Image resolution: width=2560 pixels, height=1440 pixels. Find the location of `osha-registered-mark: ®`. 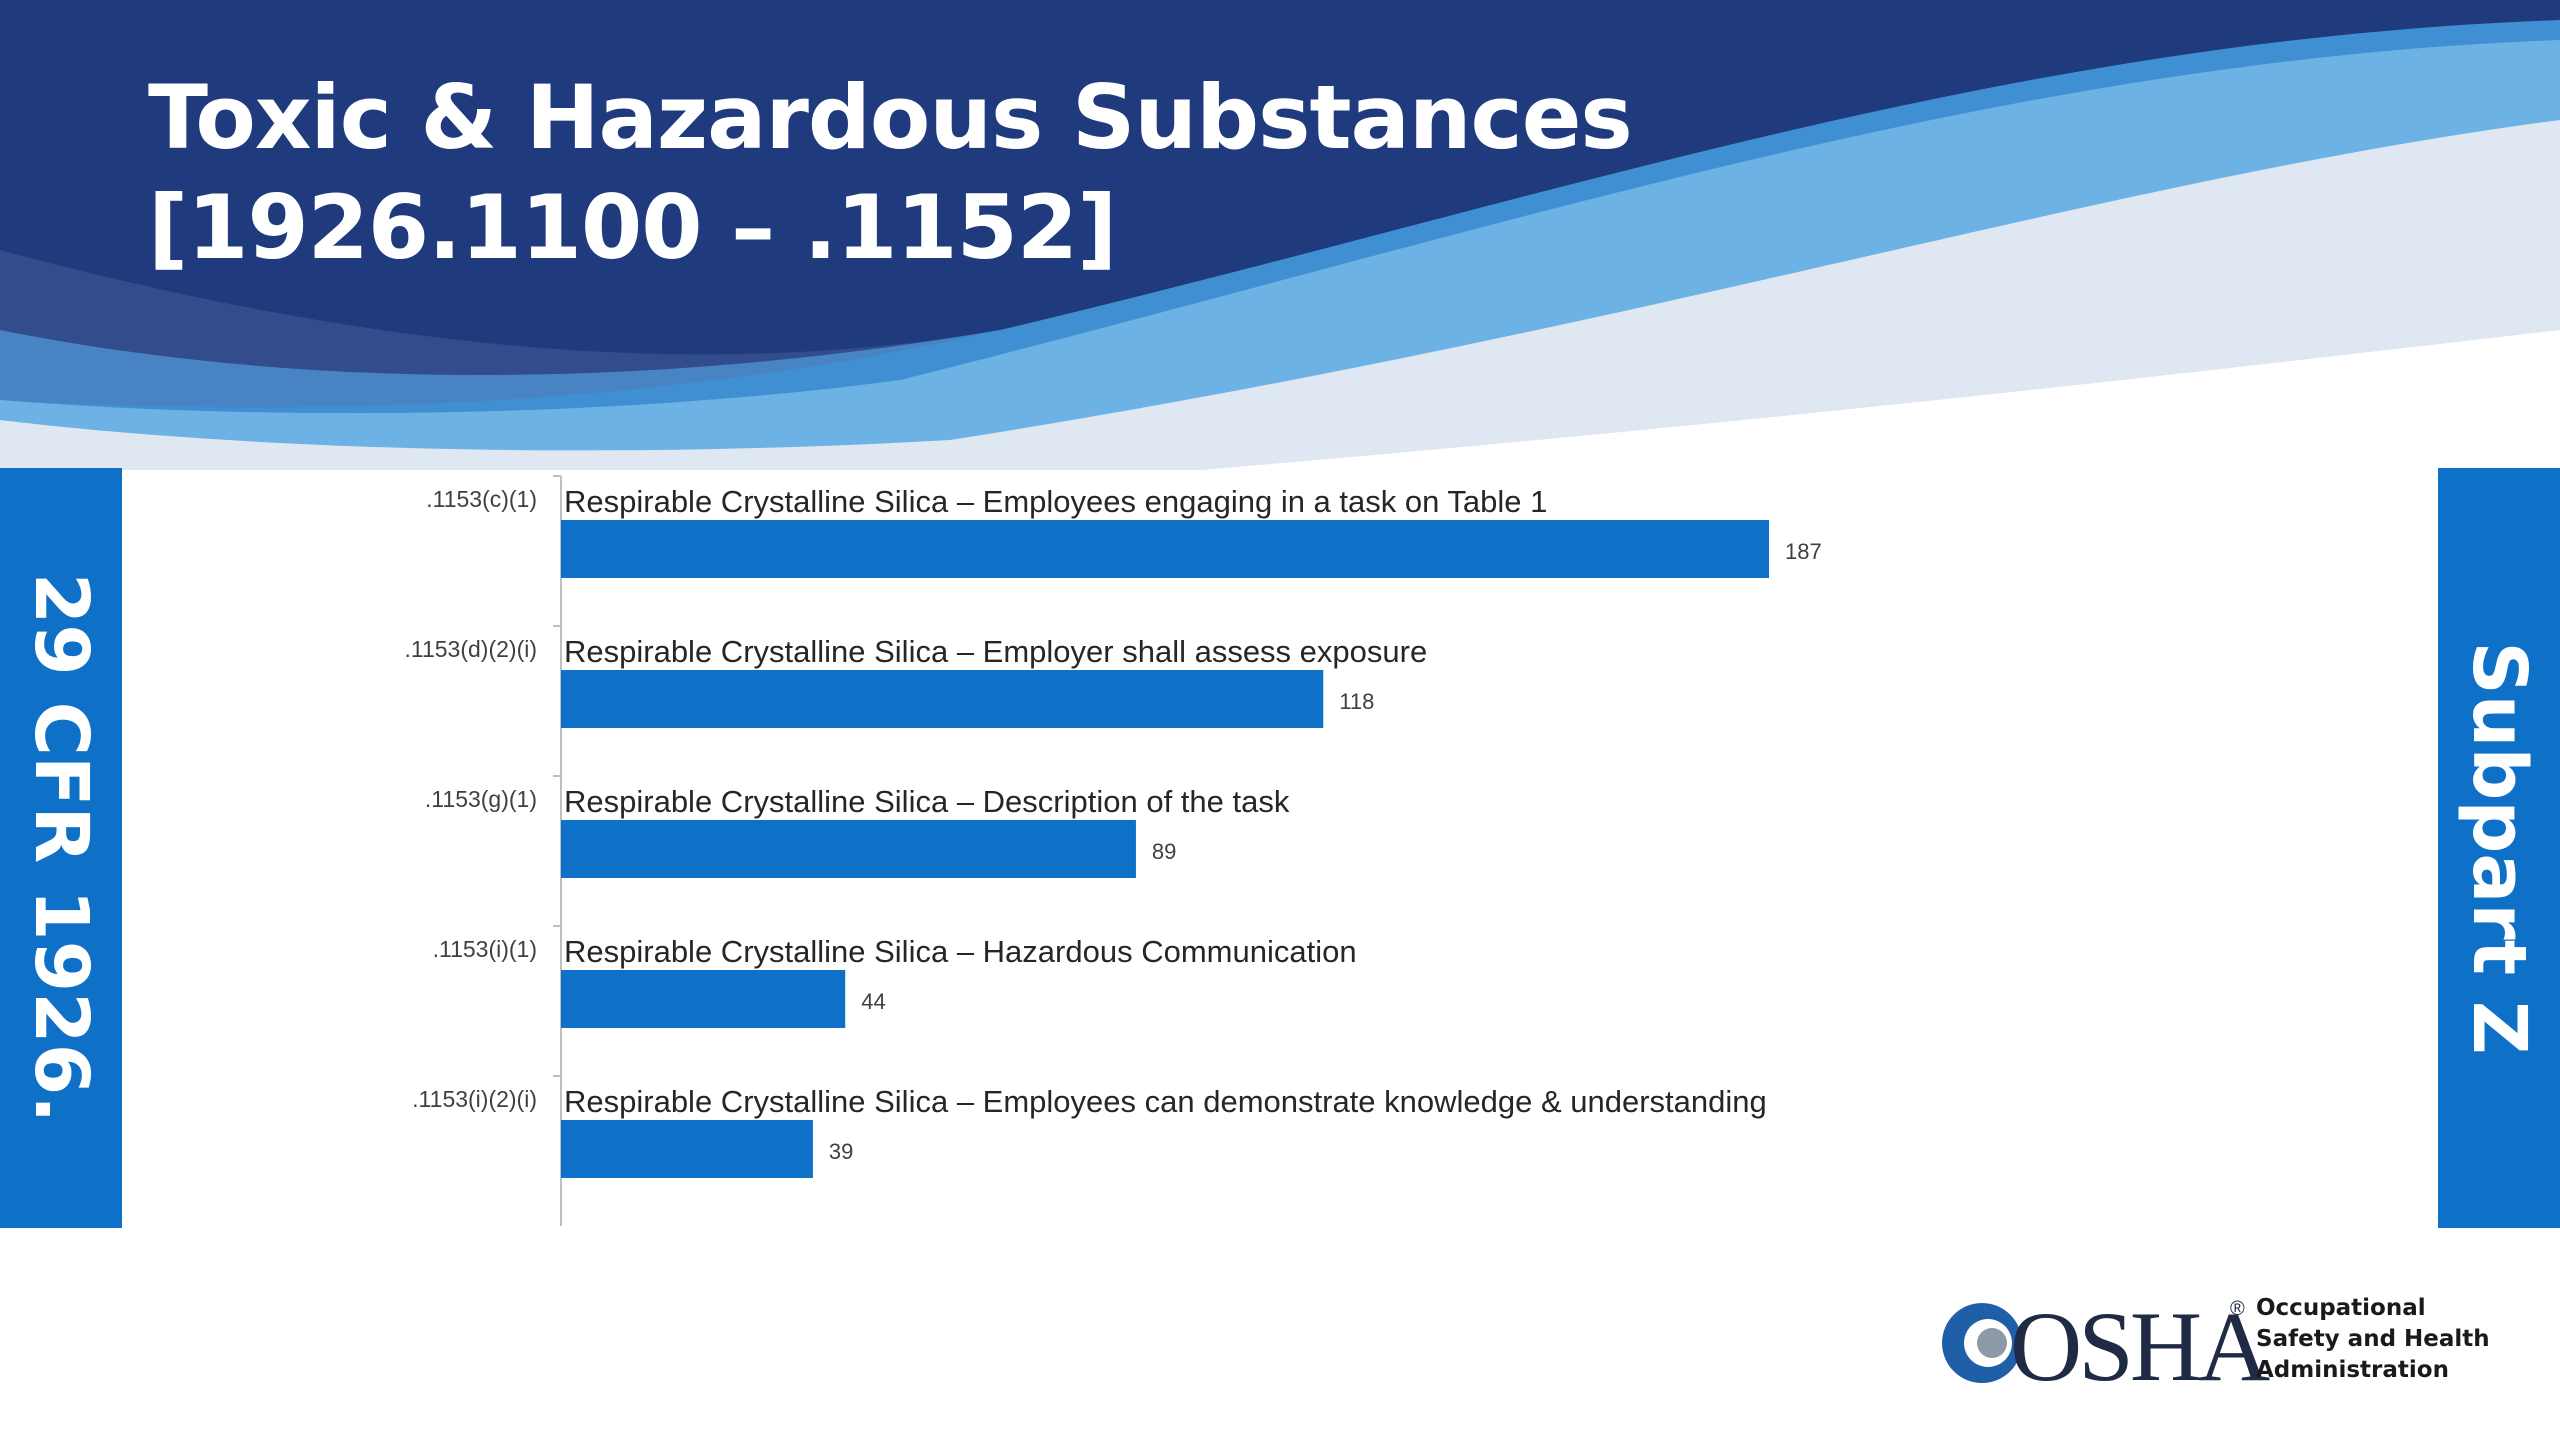

osha-registered-mark: ® is located at coordinates (2237, 1309).